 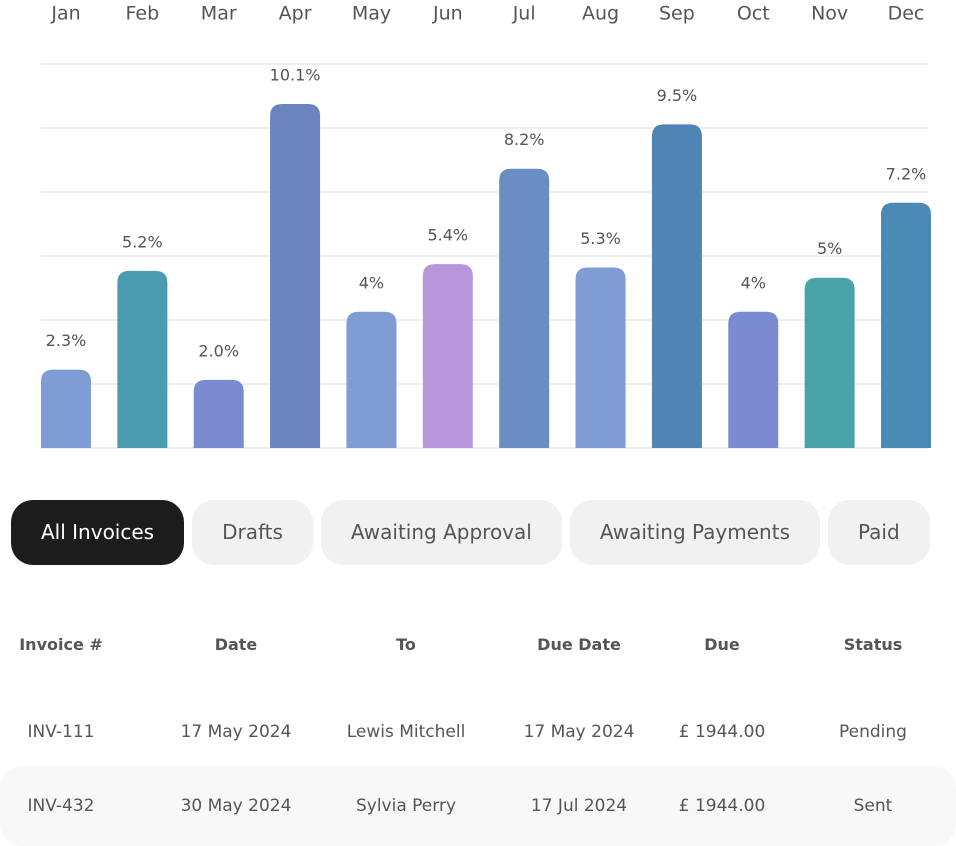 I want to click on value-label: 2.3%, so click(x=66, y=340).